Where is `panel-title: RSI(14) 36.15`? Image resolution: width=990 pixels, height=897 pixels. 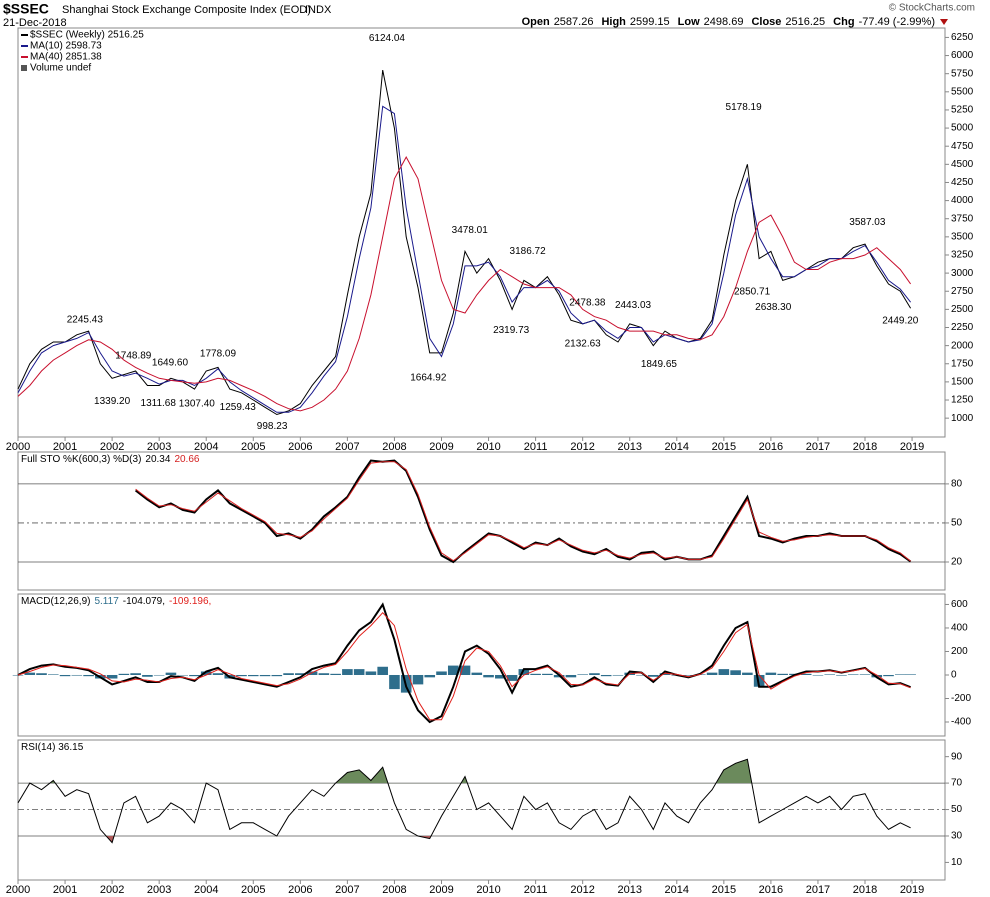 panel-title: RSI(14) 36.15 is located at coordinates (52, 747).